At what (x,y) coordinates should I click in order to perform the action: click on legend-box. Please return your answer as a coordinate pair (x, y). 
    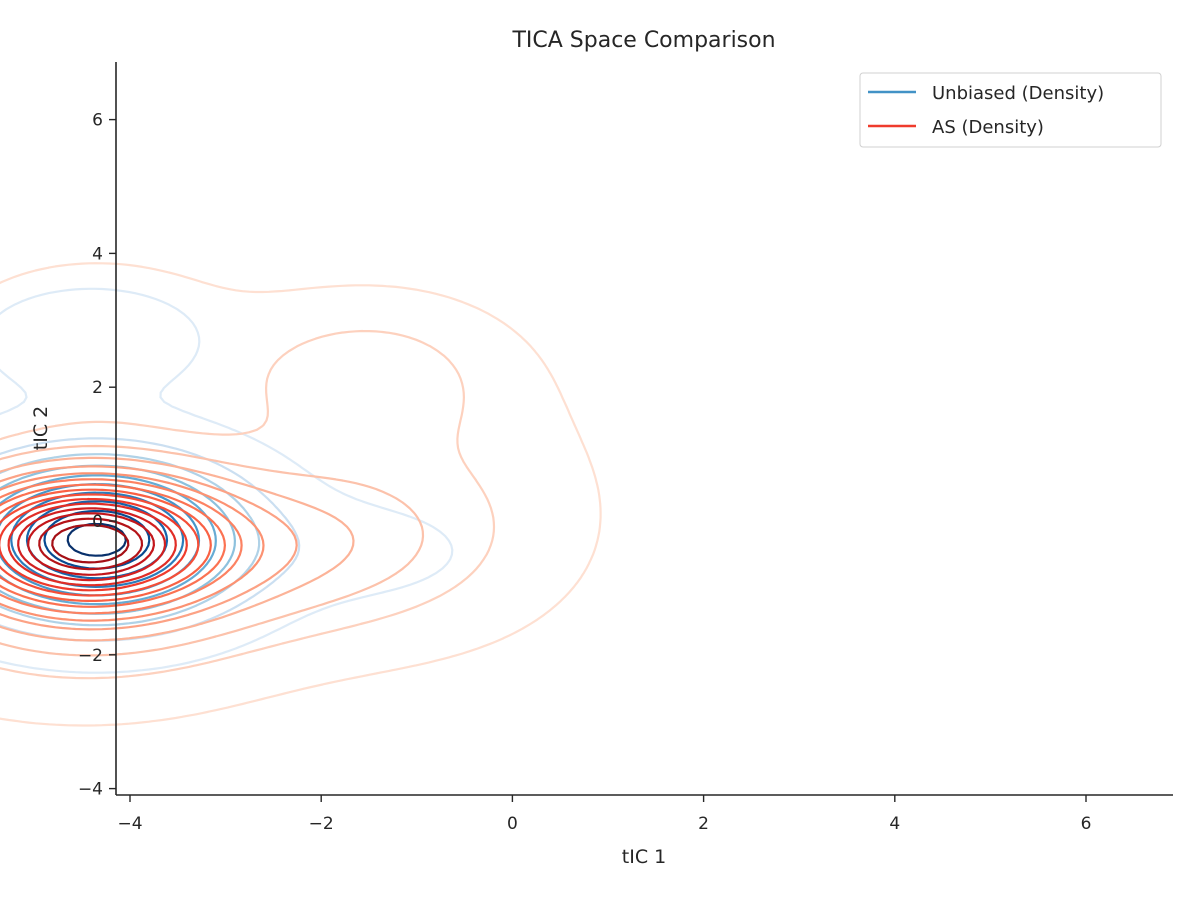
    Looking at the image, I should click on (1010, 110).